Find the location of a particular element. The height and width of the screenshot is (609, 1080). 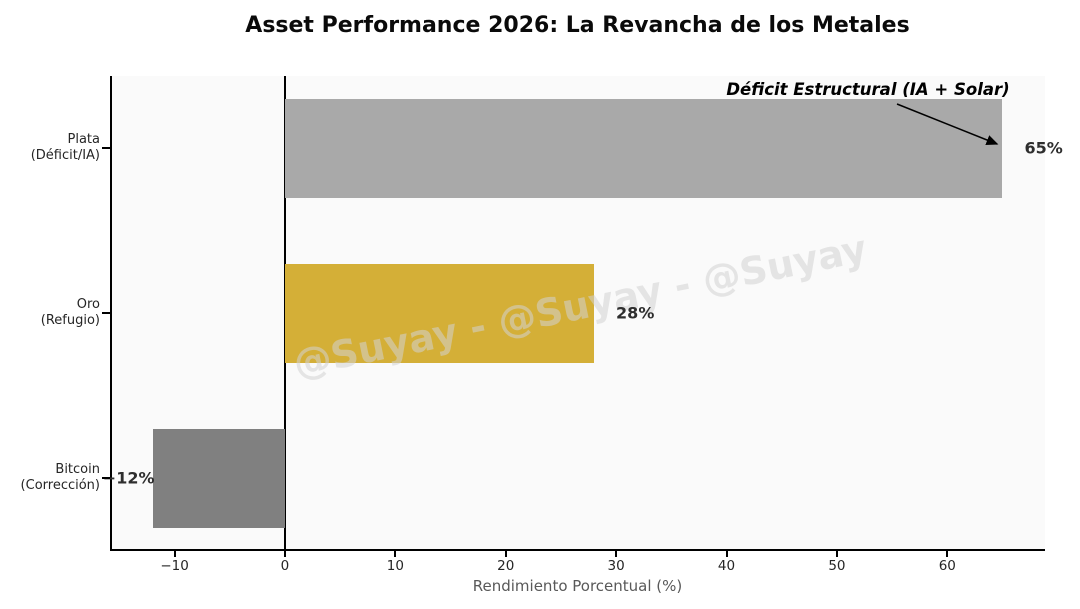

y-tick-oro is located at coordinates (106, 313).